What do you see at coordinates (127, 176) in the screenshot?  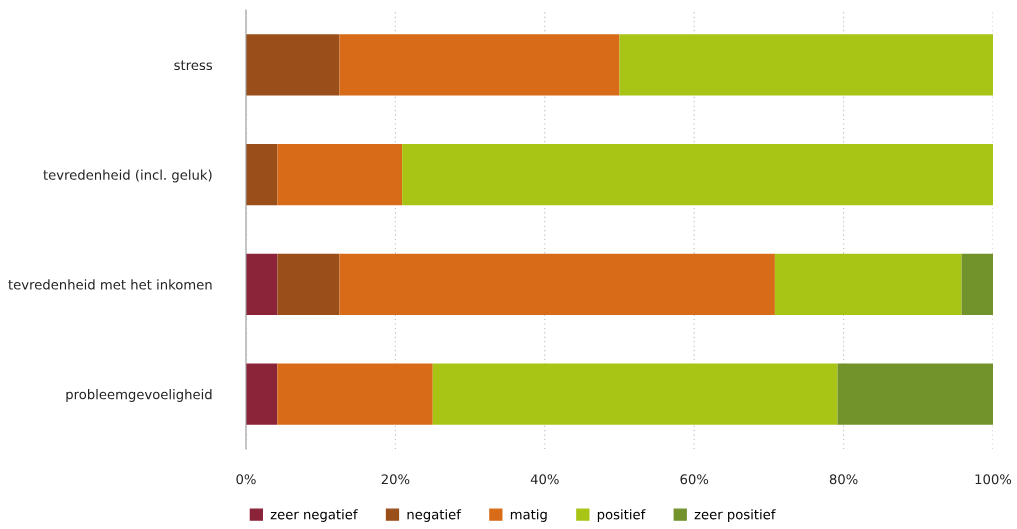 I see `y-tick-label: tevredenheid (incl. geluk)` at bounding box center [127, 176].